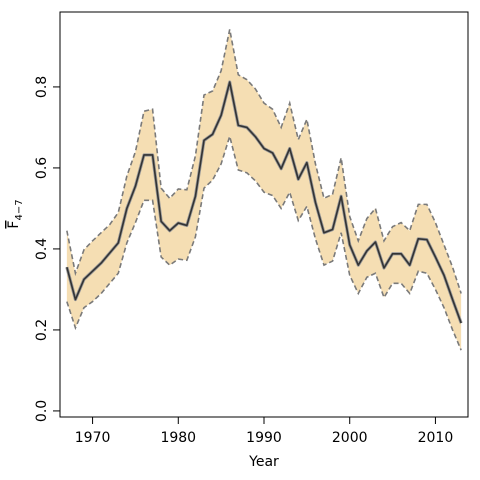 Image resolution: width=480 pixels, height=480 pixels. What do you see at coordinates (14, 225) in the screenshot?
I see `y-axis-title-main: F` at bounding box center [14, 225].